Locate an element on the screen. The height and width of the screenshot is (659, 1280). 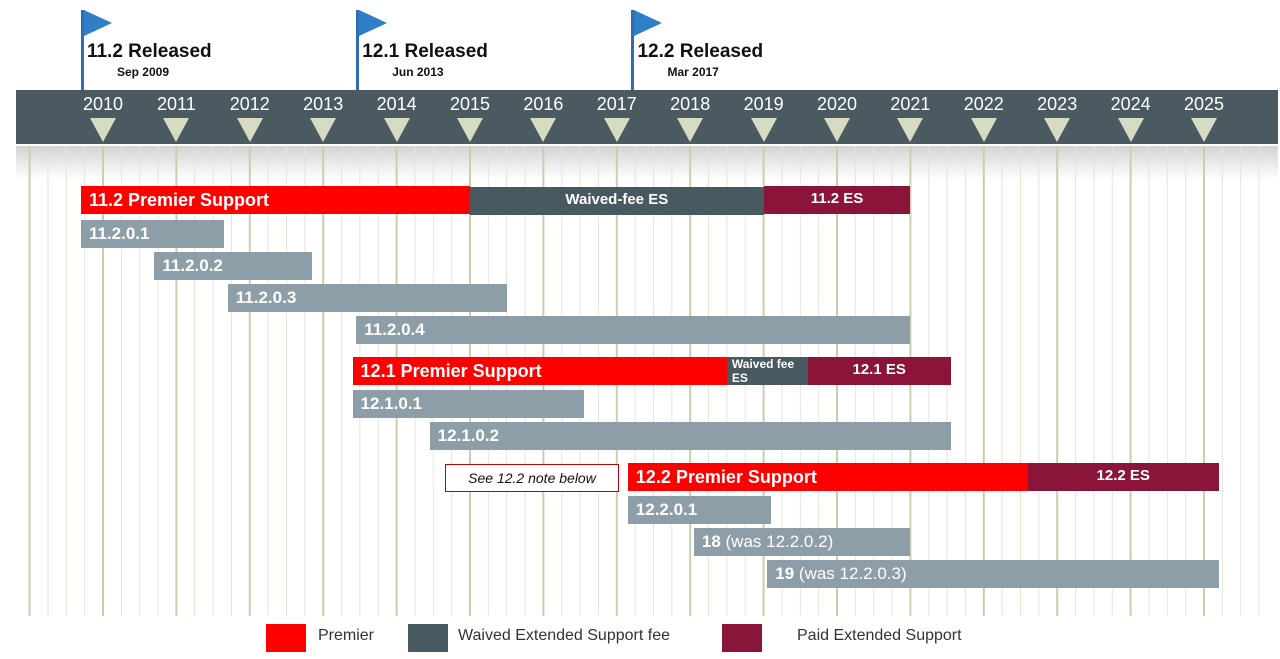
paid-support-bar: 12.1 ES is located at coordinates (879, 371).